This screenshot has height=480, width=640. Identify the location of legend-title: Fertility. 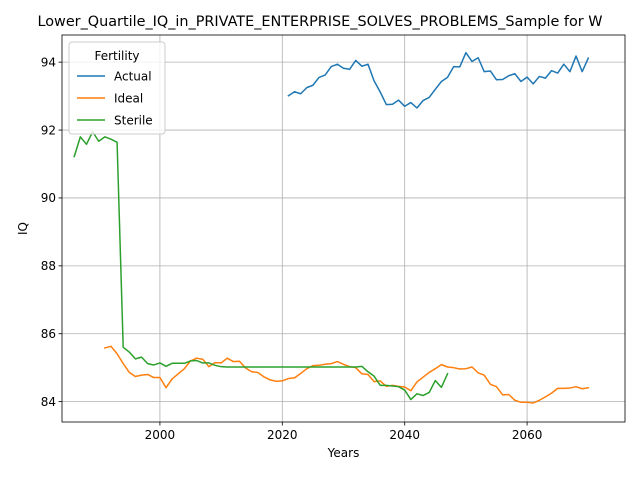
(116, 56).